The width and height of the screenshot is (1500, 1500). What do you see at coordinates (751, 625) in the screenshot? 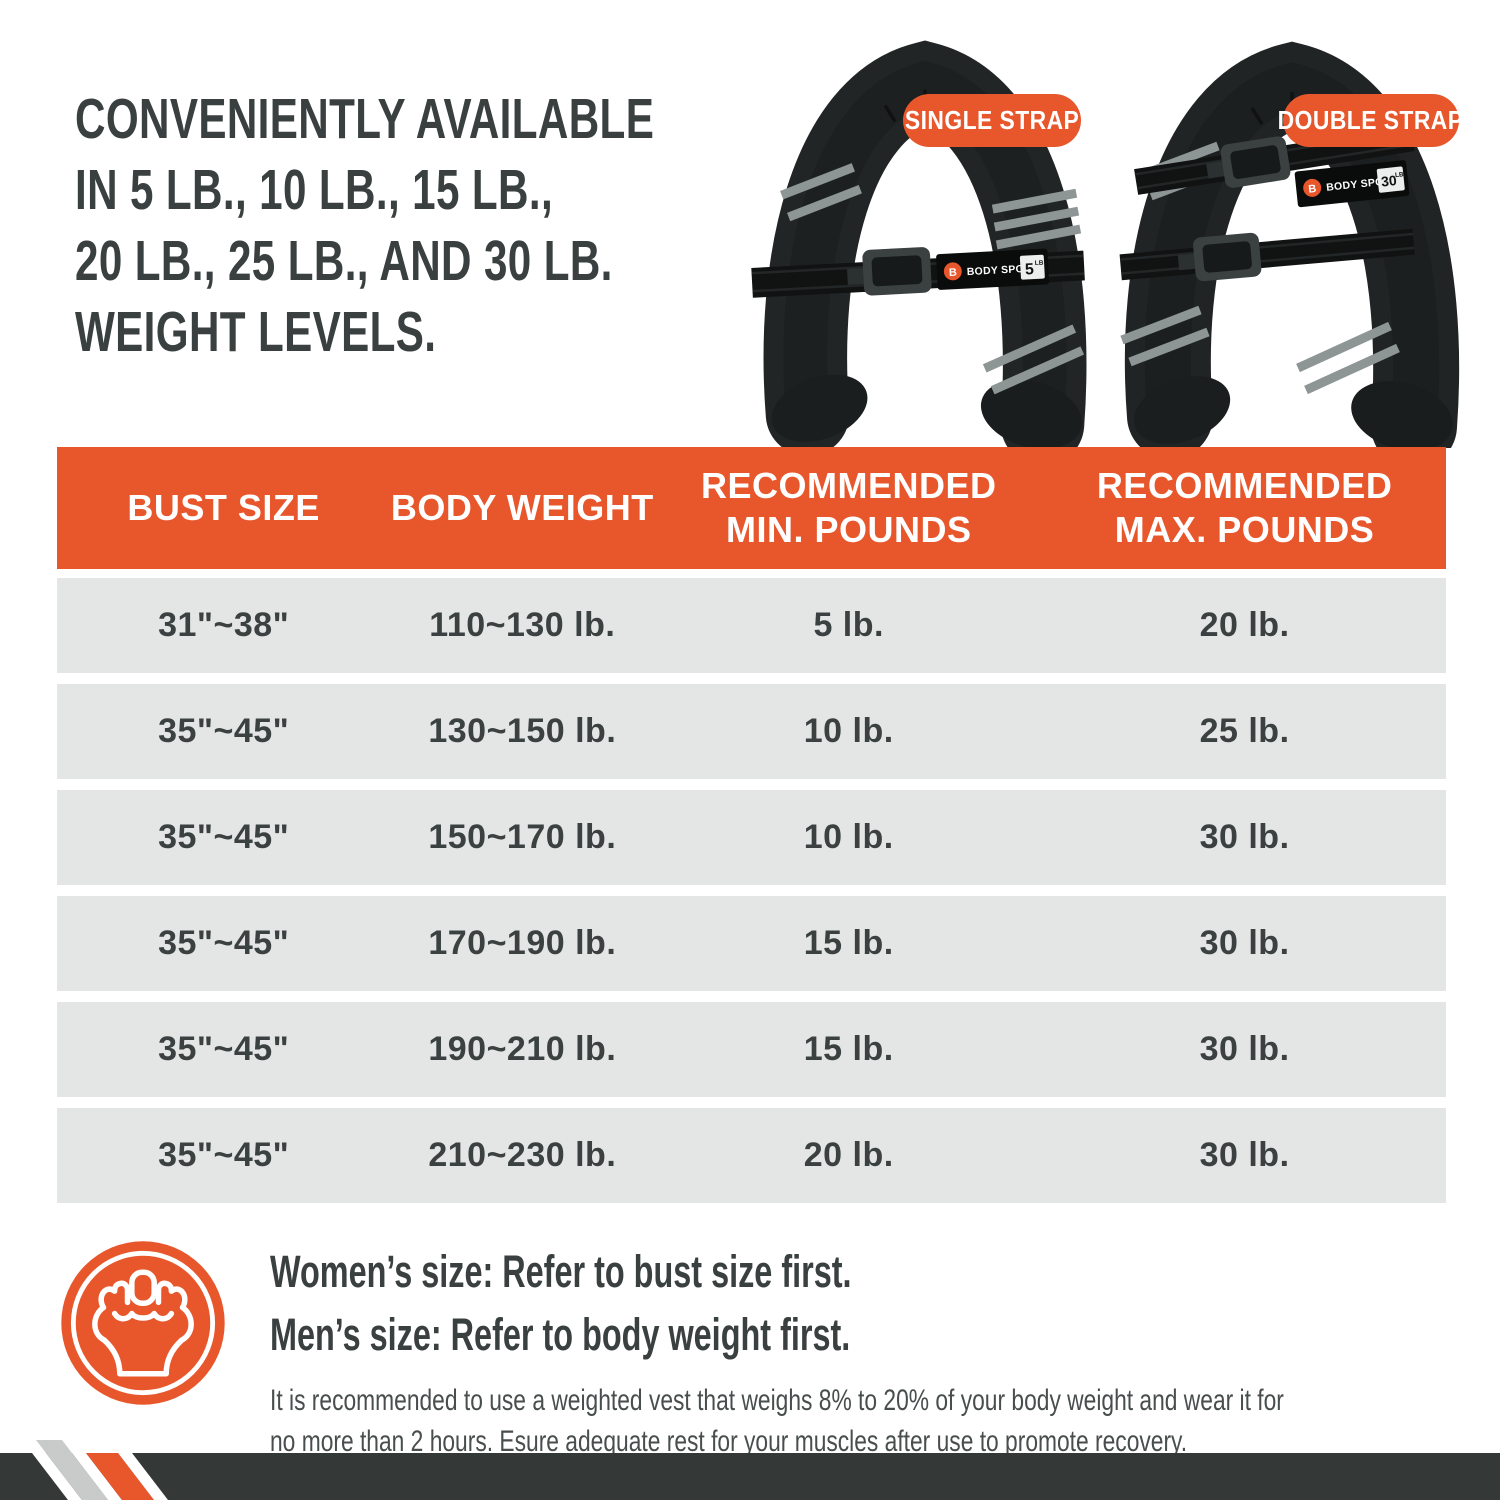
I see `table-row-1: 31"~38" 110~130 lb. 5 lb. 20 lb.` at bounding box center [751, 625].